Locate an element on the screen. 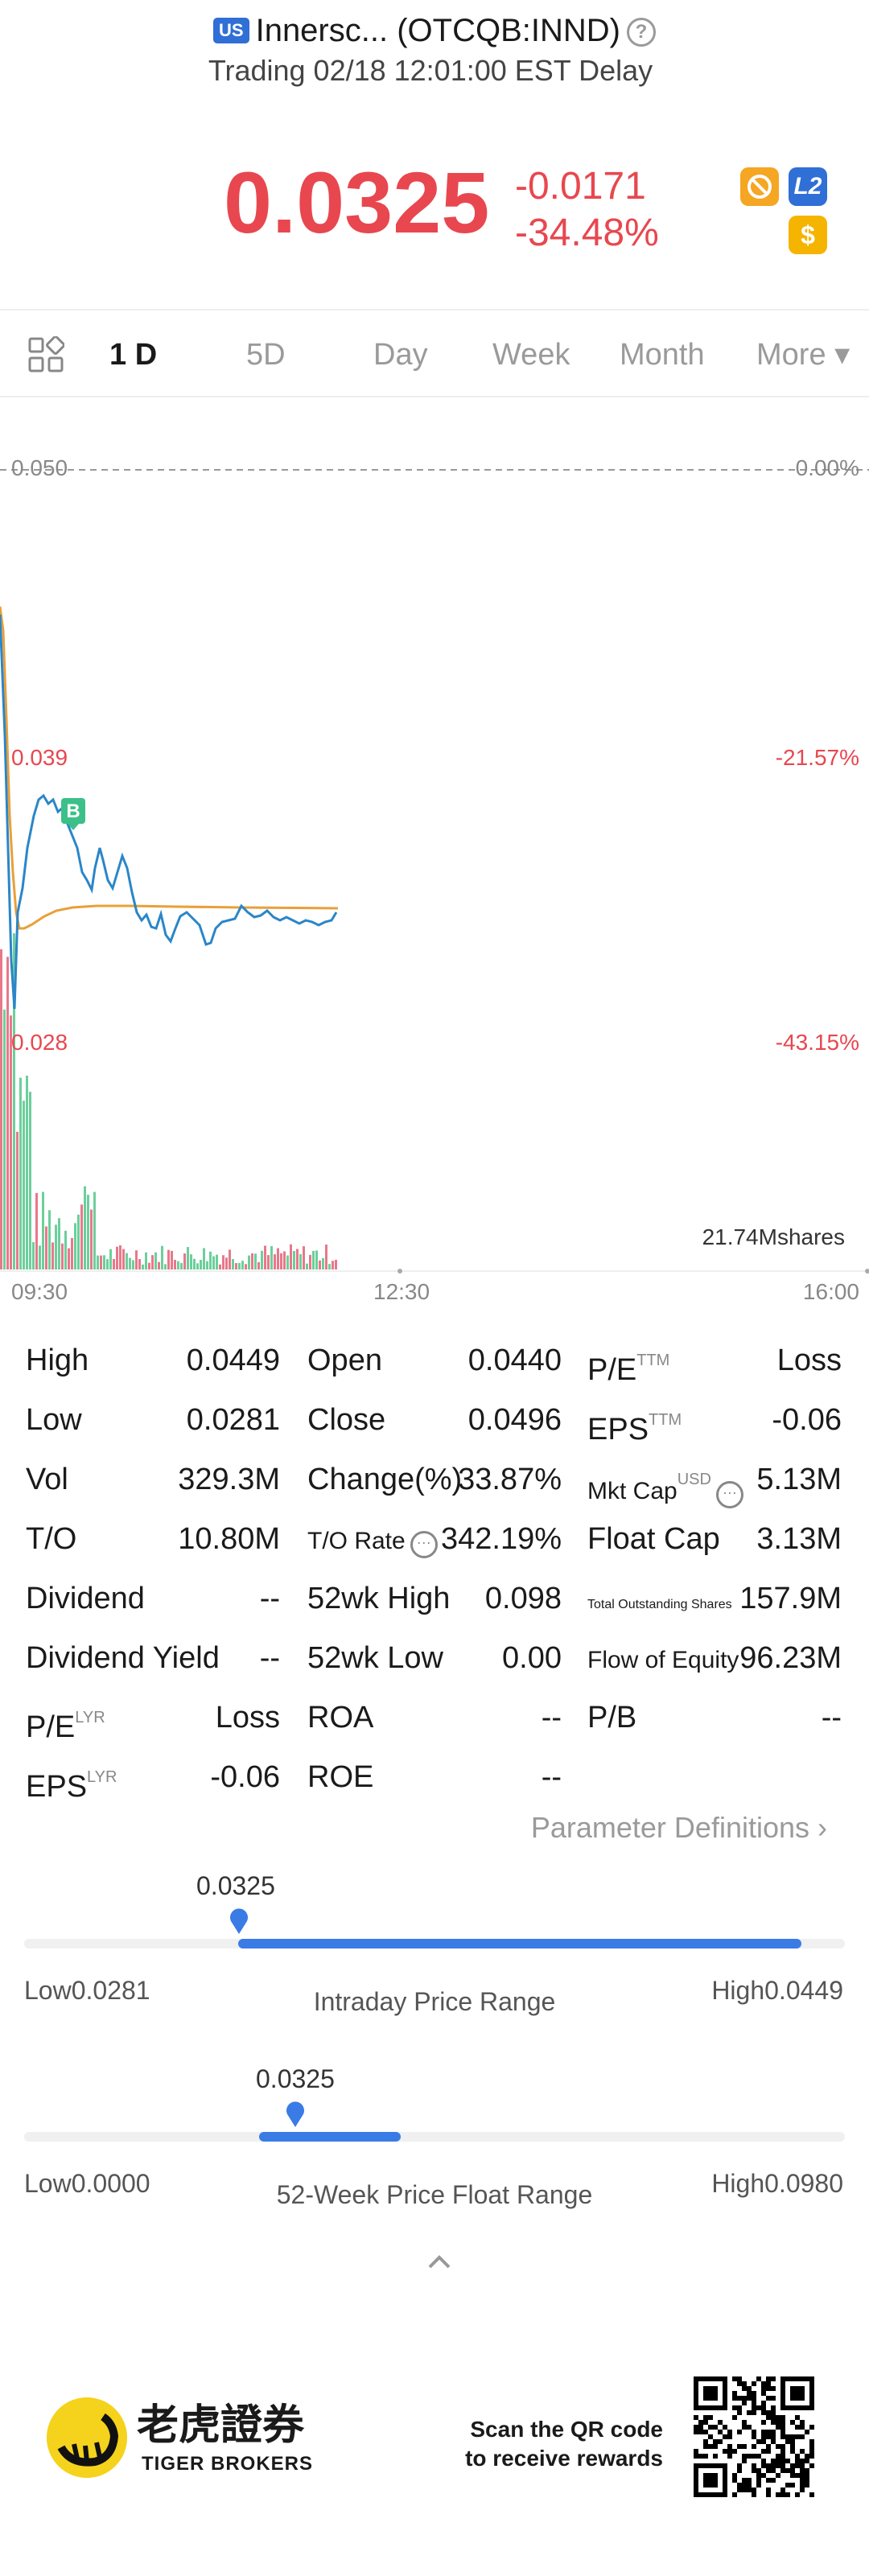  stock-title-row: US Innersc... (OTCQB:INND)? is located at coordinates (434, 30).